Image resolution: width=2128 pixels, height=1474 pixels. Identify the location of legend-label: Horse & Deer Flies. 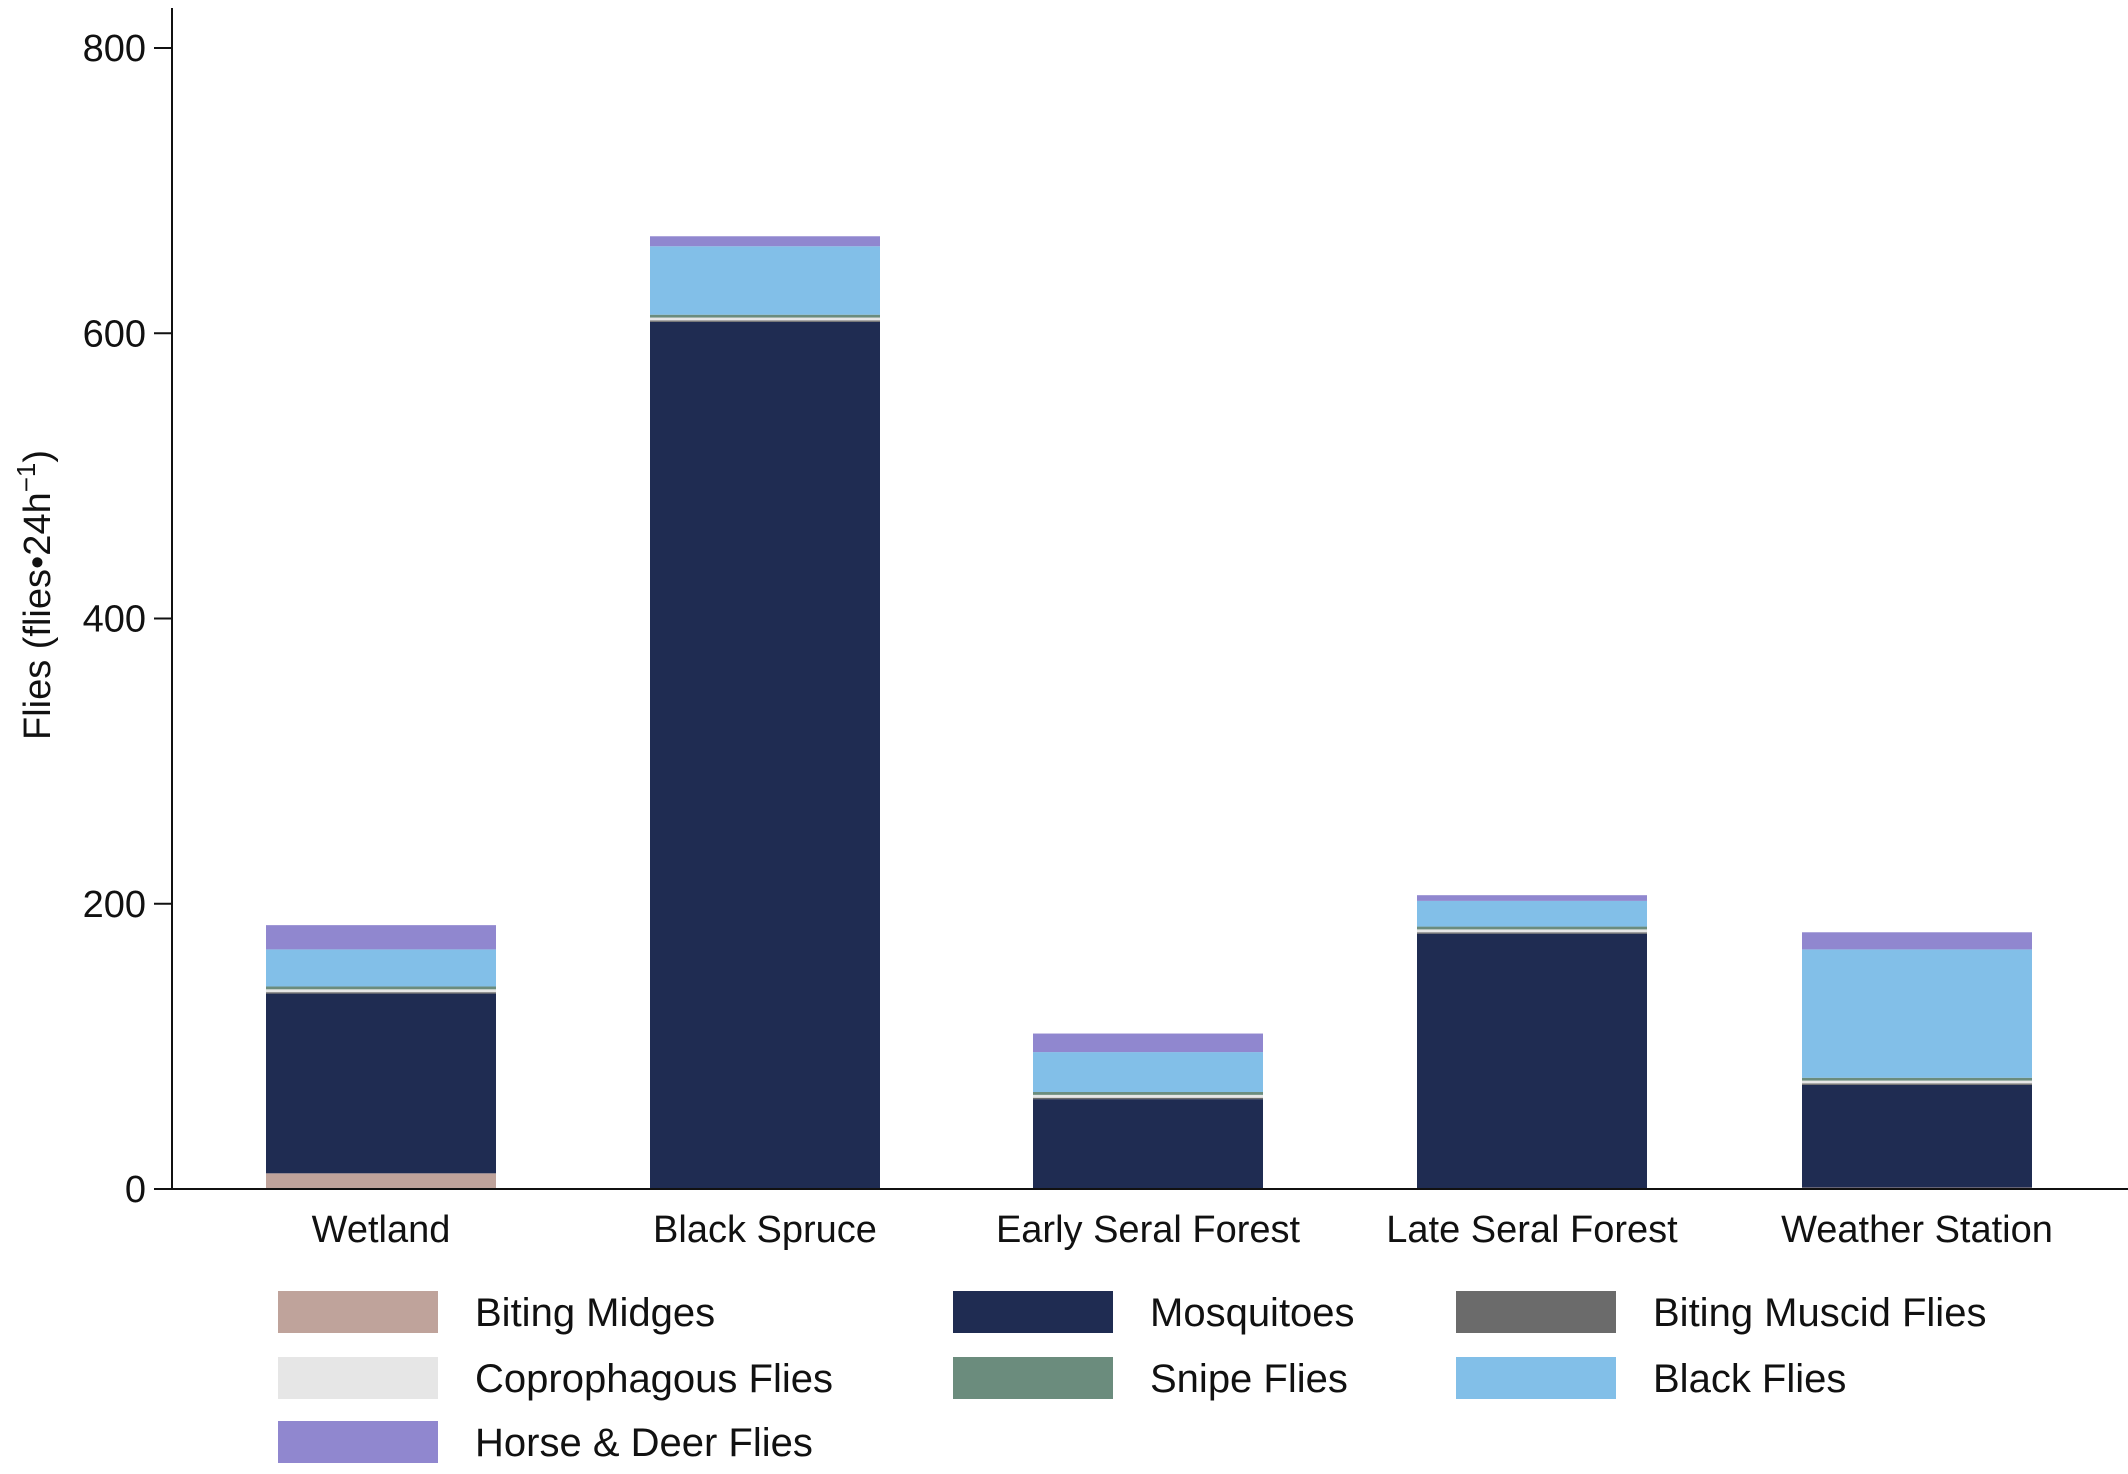
(644, 1443).